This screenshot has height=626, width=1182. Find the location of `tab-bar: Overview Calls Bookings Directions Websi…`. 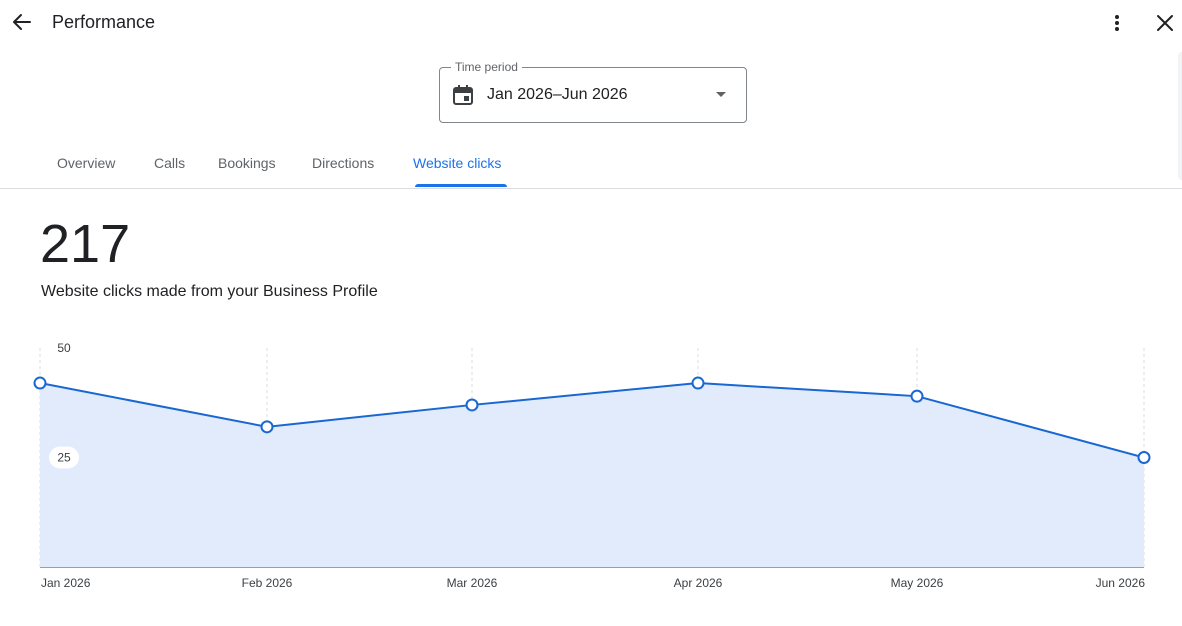

tab-bar: Overview Calls Bookings Directions Websi… is located at coordinates (591, 164).